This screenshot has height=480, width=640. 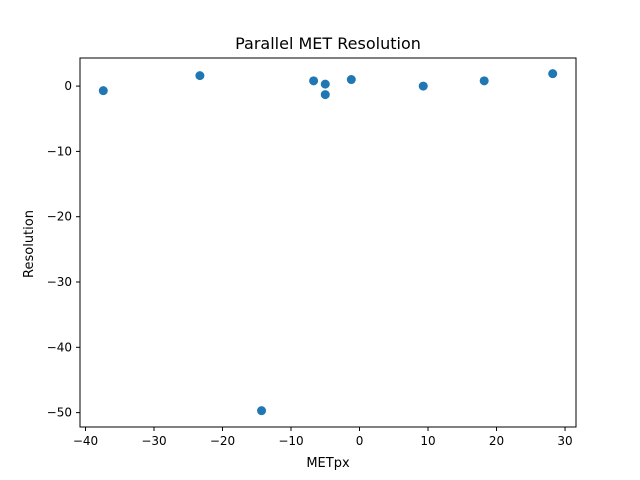 What do you see at coordinates (222, 441) in the screenshot?
I see `x-tick-label: −20` at bounding box center [222, 441].